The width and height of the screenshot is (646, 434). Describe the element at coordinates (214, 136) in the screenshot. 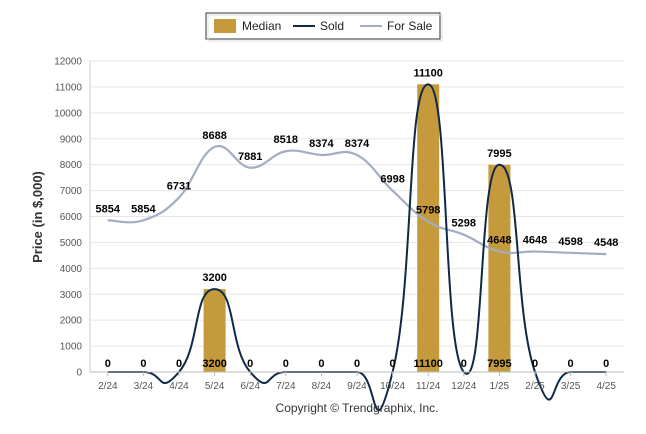

I see `for-sale-data-label: 8688` at that location.